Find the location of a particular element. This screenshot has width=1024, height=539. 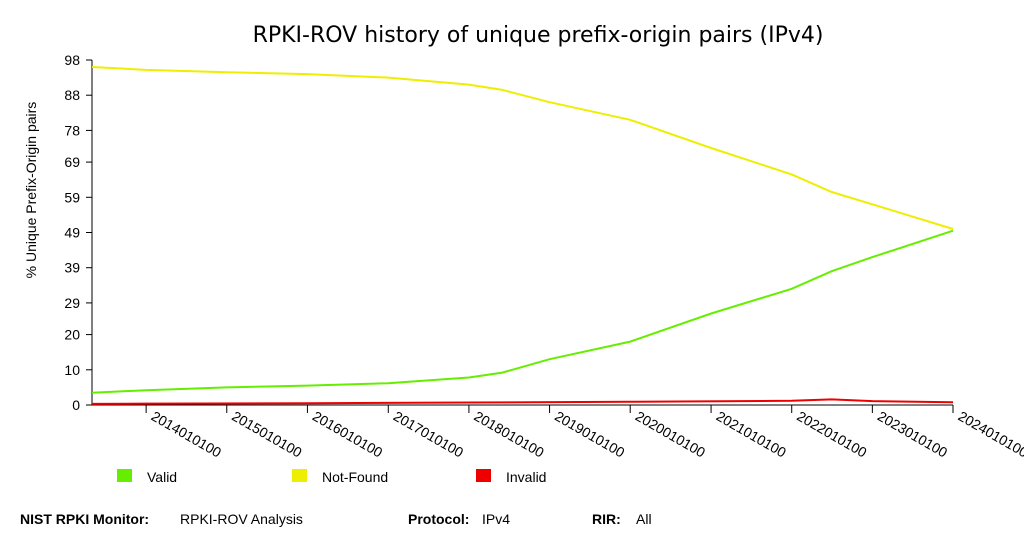

rir-key: RIR: is located at coordinates (606, 519).